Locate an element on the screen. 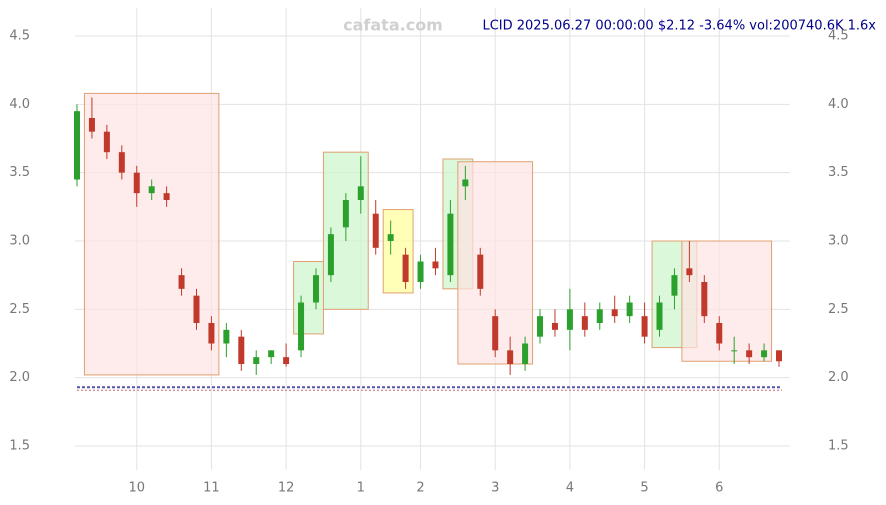  watermark: cafata.com is located at coordinates (393, 25).